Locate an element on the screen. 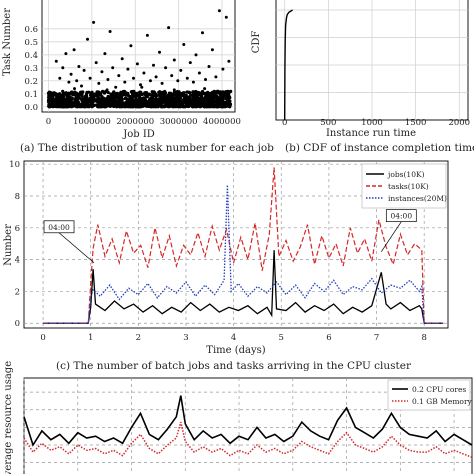 This screenshot has width=474, height=474. panel-b-ylabel: CDF is located at coordinates (256, 42).